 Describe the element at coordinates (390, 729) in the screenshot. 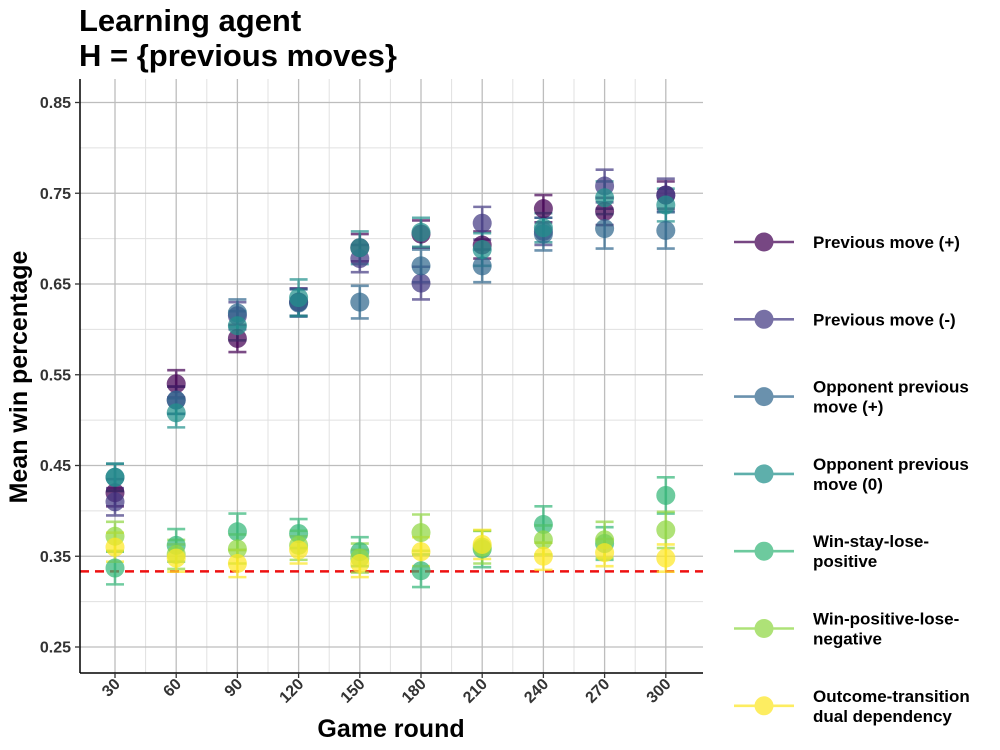

I see `x-axis-title: Game round` at that location.